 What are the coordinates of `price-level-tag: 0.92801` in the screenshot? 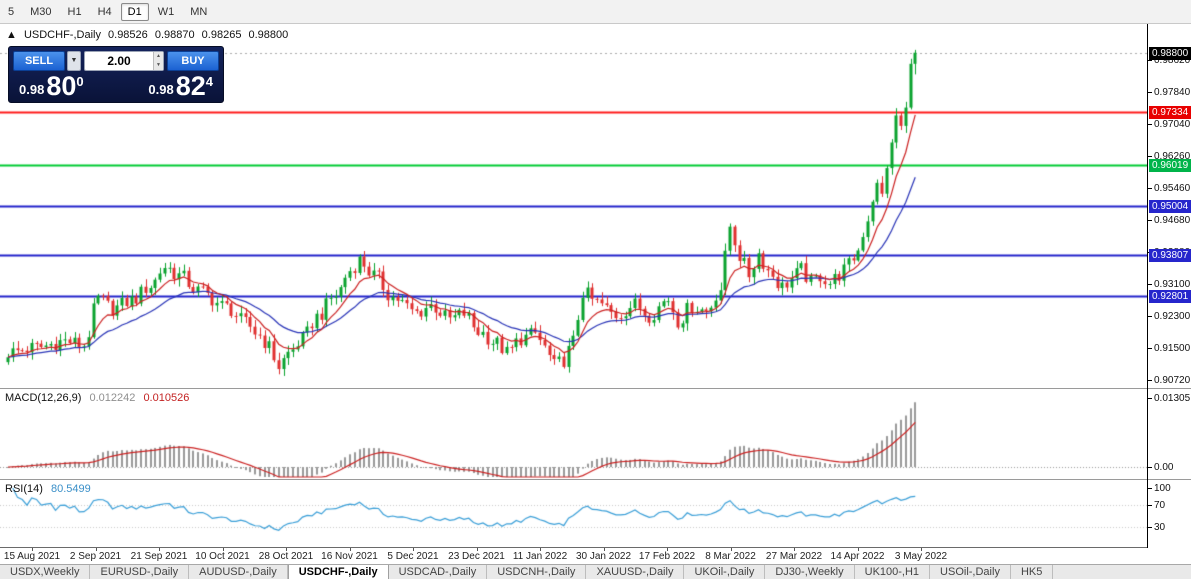 It's located at (1170, 296).